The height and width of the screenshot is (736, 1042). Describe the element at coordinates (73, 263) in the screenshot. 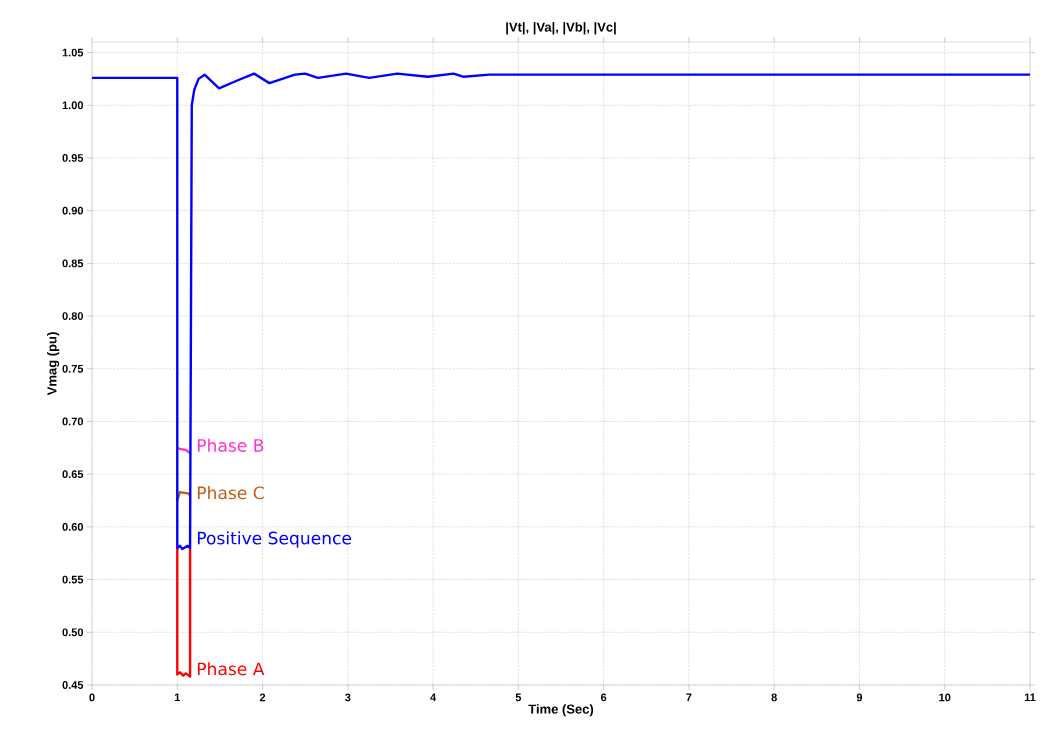

I see `y-tick-label: 0.85` at that location.